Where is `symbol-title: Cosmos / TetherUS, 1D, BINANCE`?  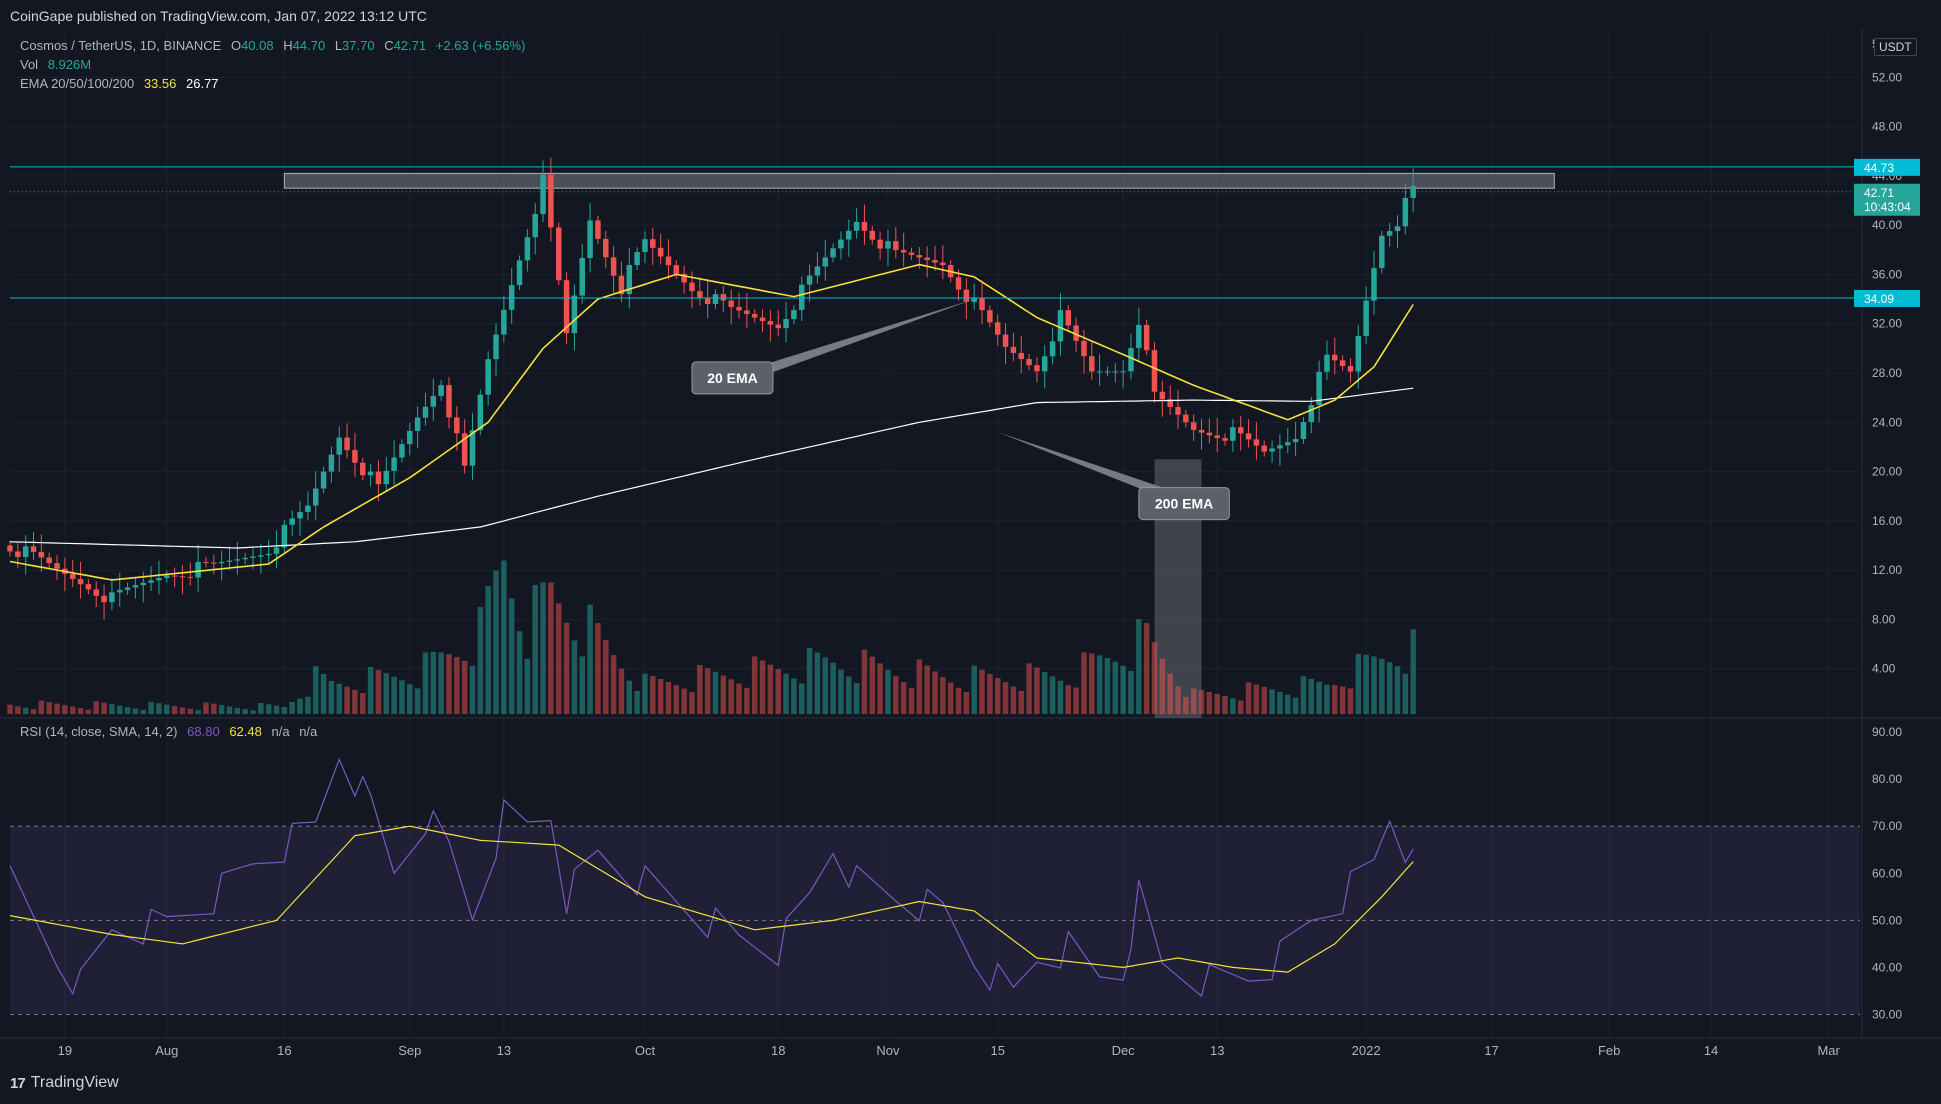 symbol-title: Cosmos / TetherUS, 1D, BINANCE is located at coordinates (121, 45).